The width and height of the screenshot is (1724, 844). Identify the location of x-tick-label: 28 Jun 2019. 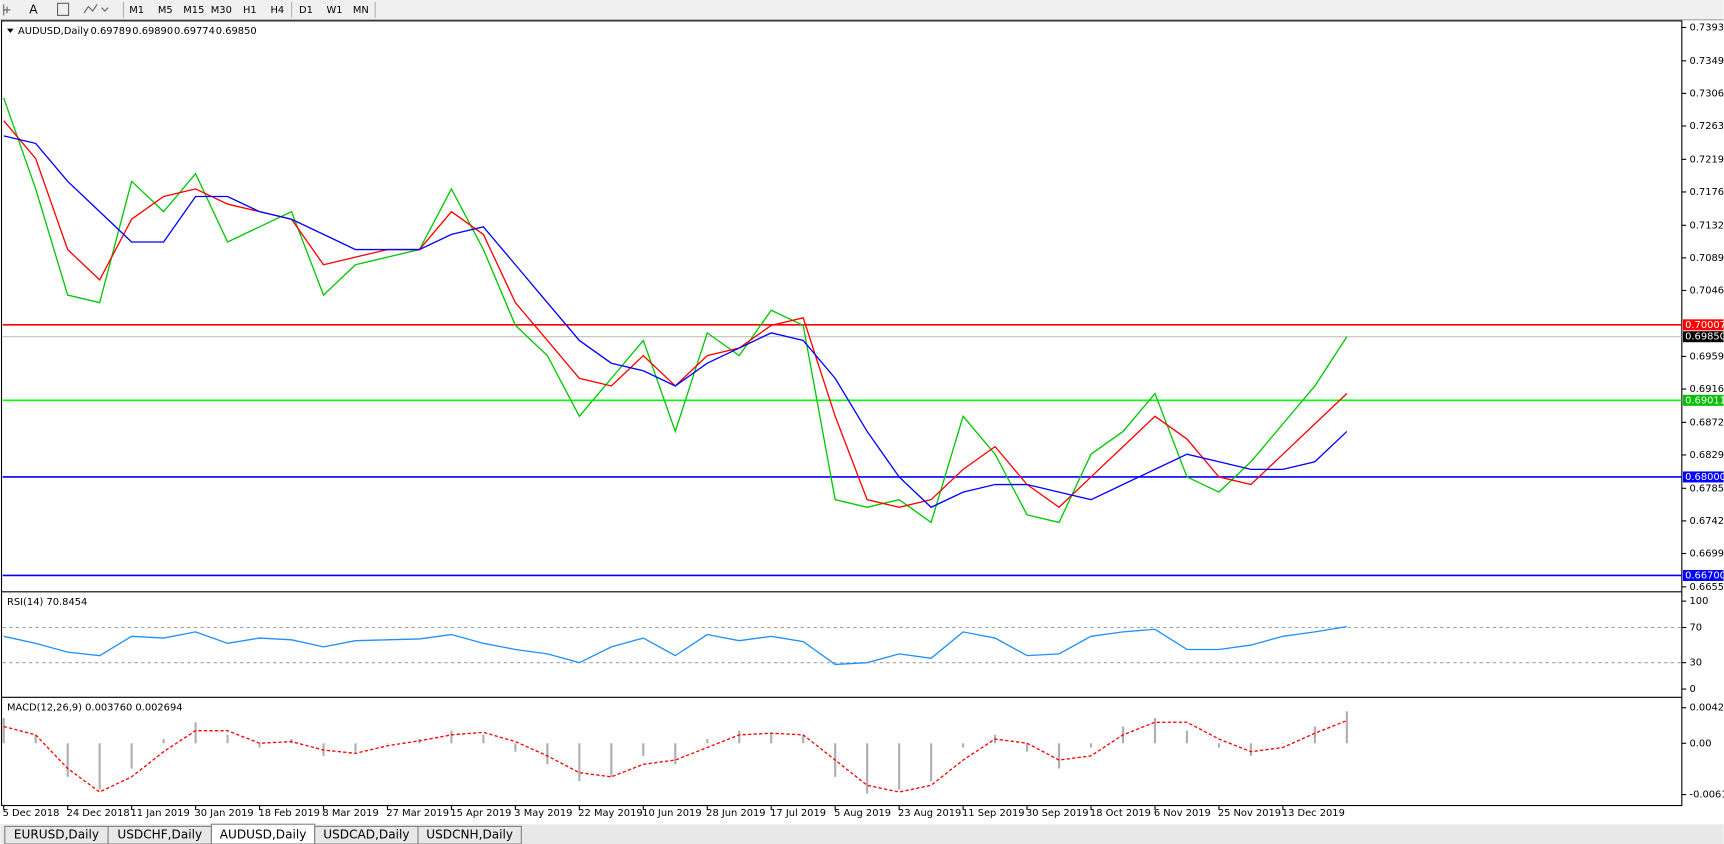
(735, 813).